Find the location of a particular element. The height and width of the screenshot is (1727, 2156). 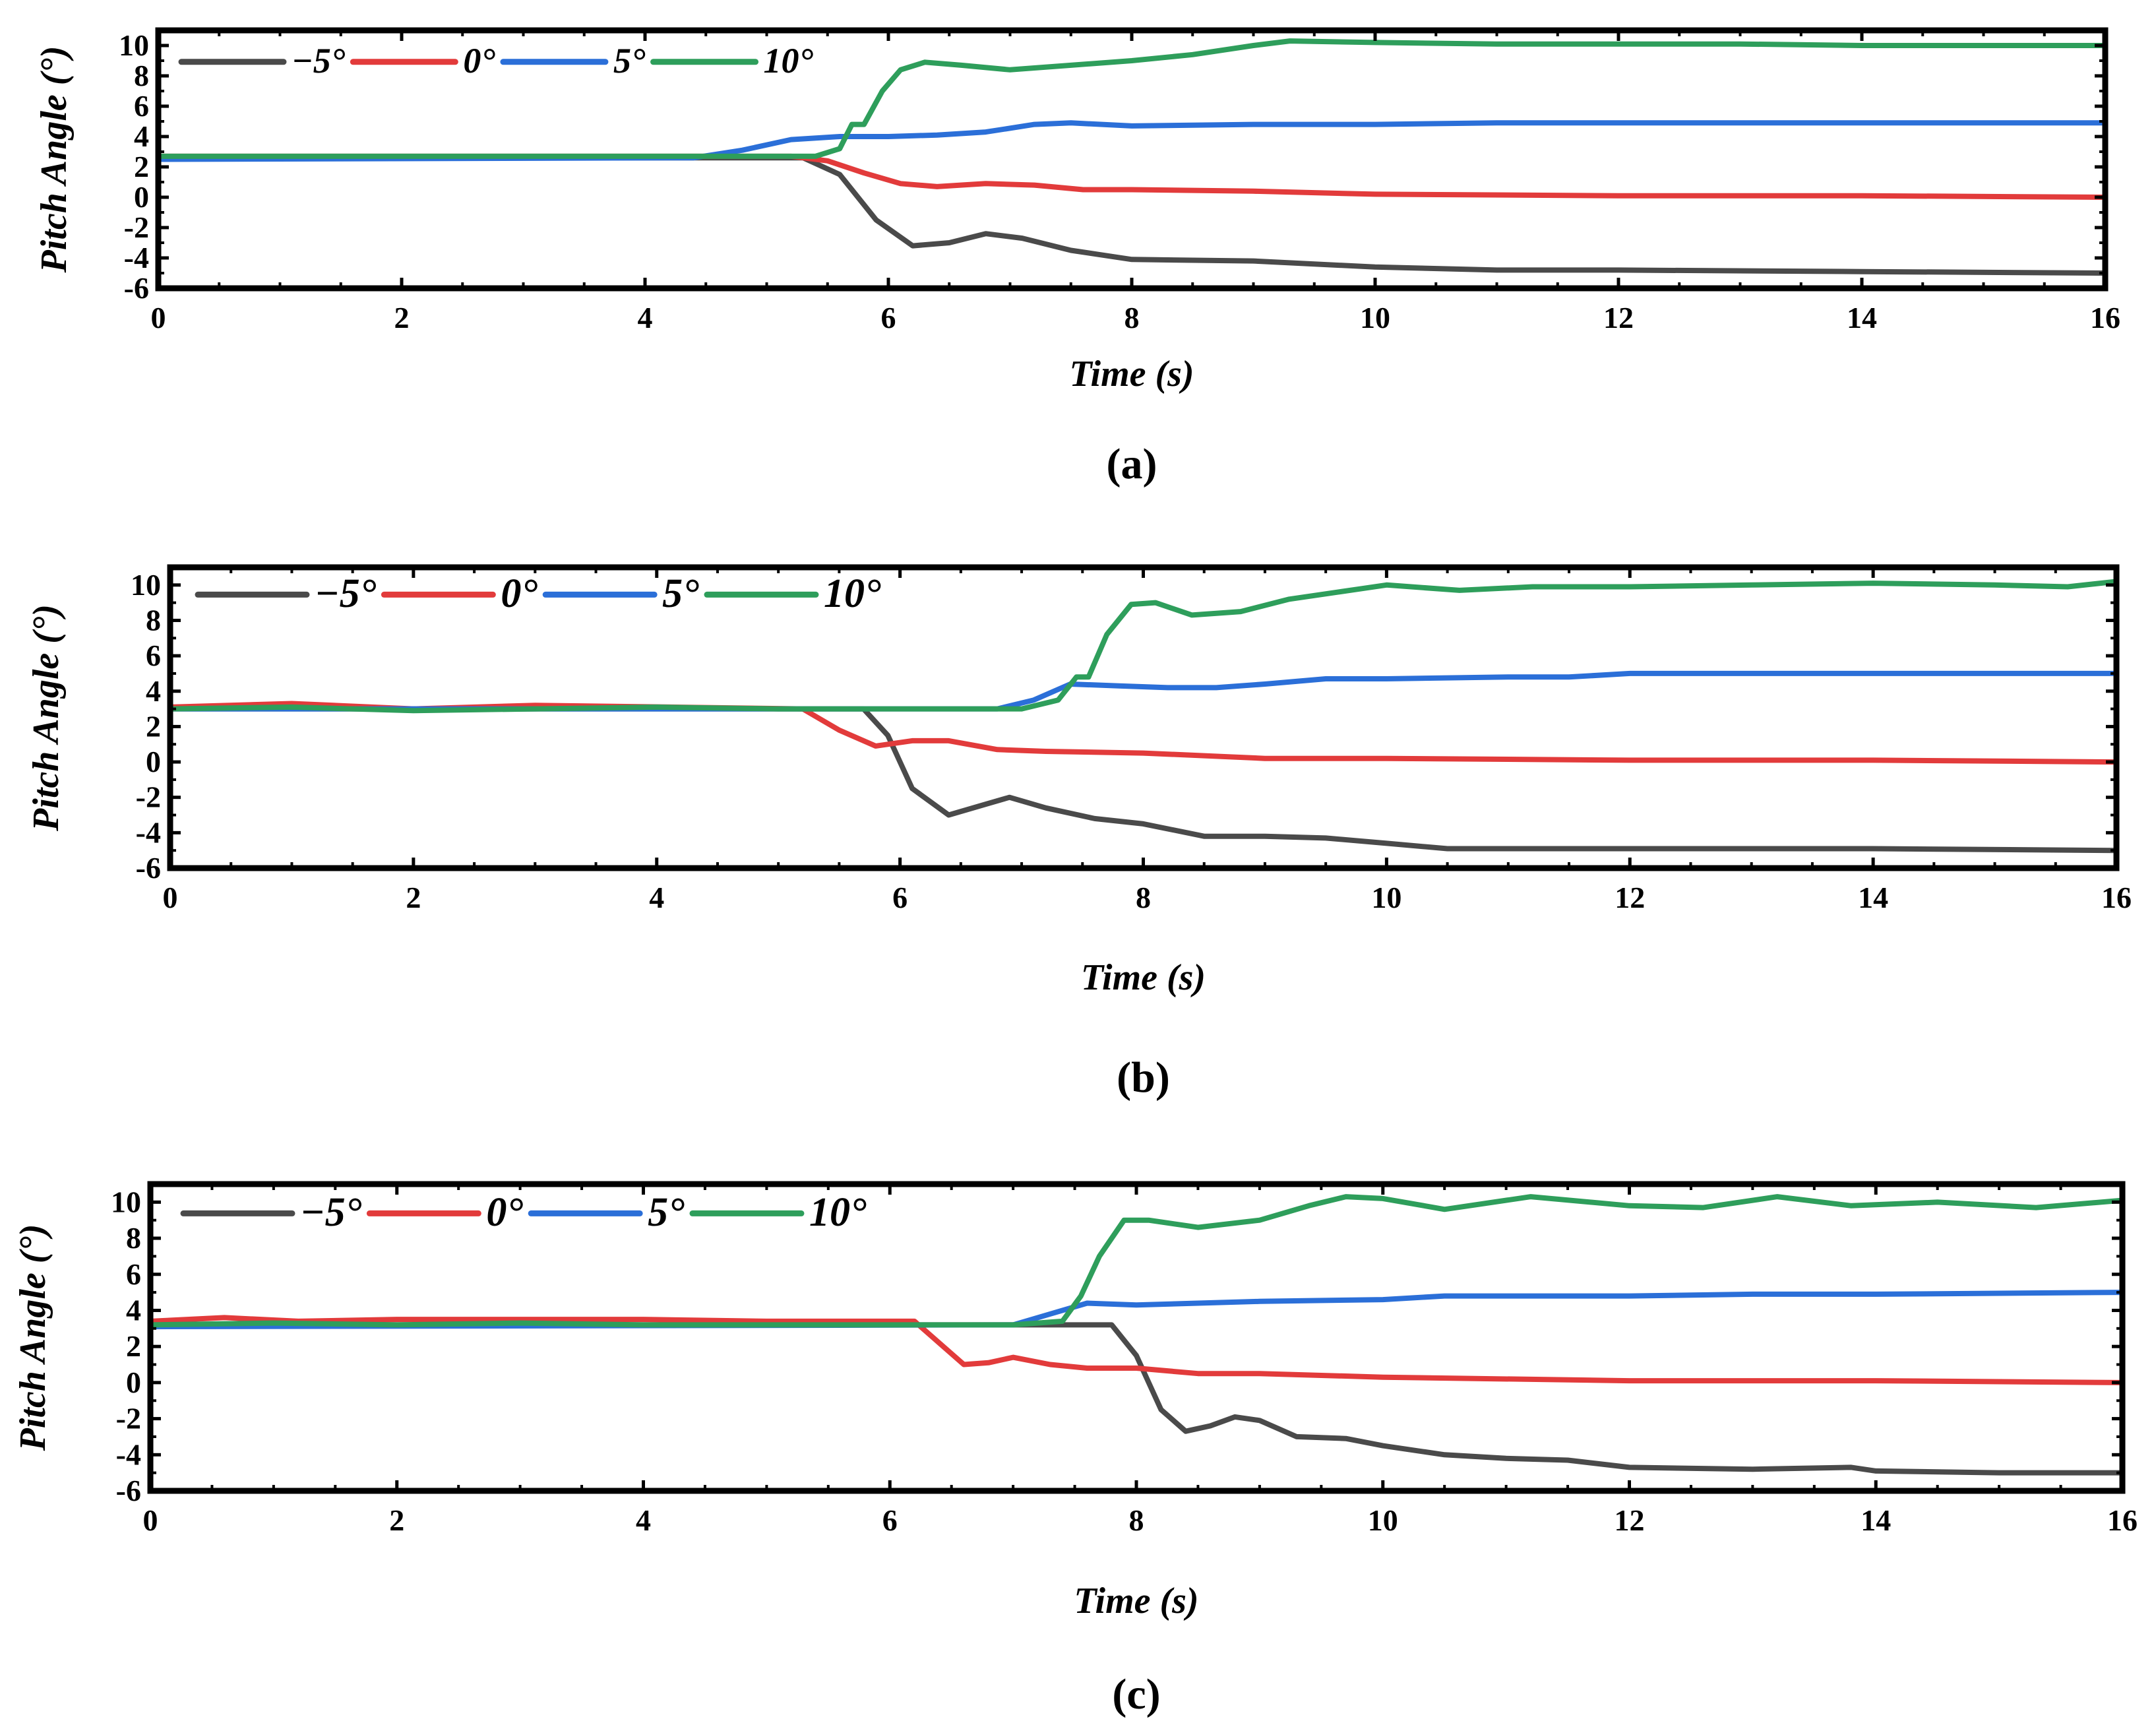

panel-caption: (a) is located at coordinates (1132, 464).